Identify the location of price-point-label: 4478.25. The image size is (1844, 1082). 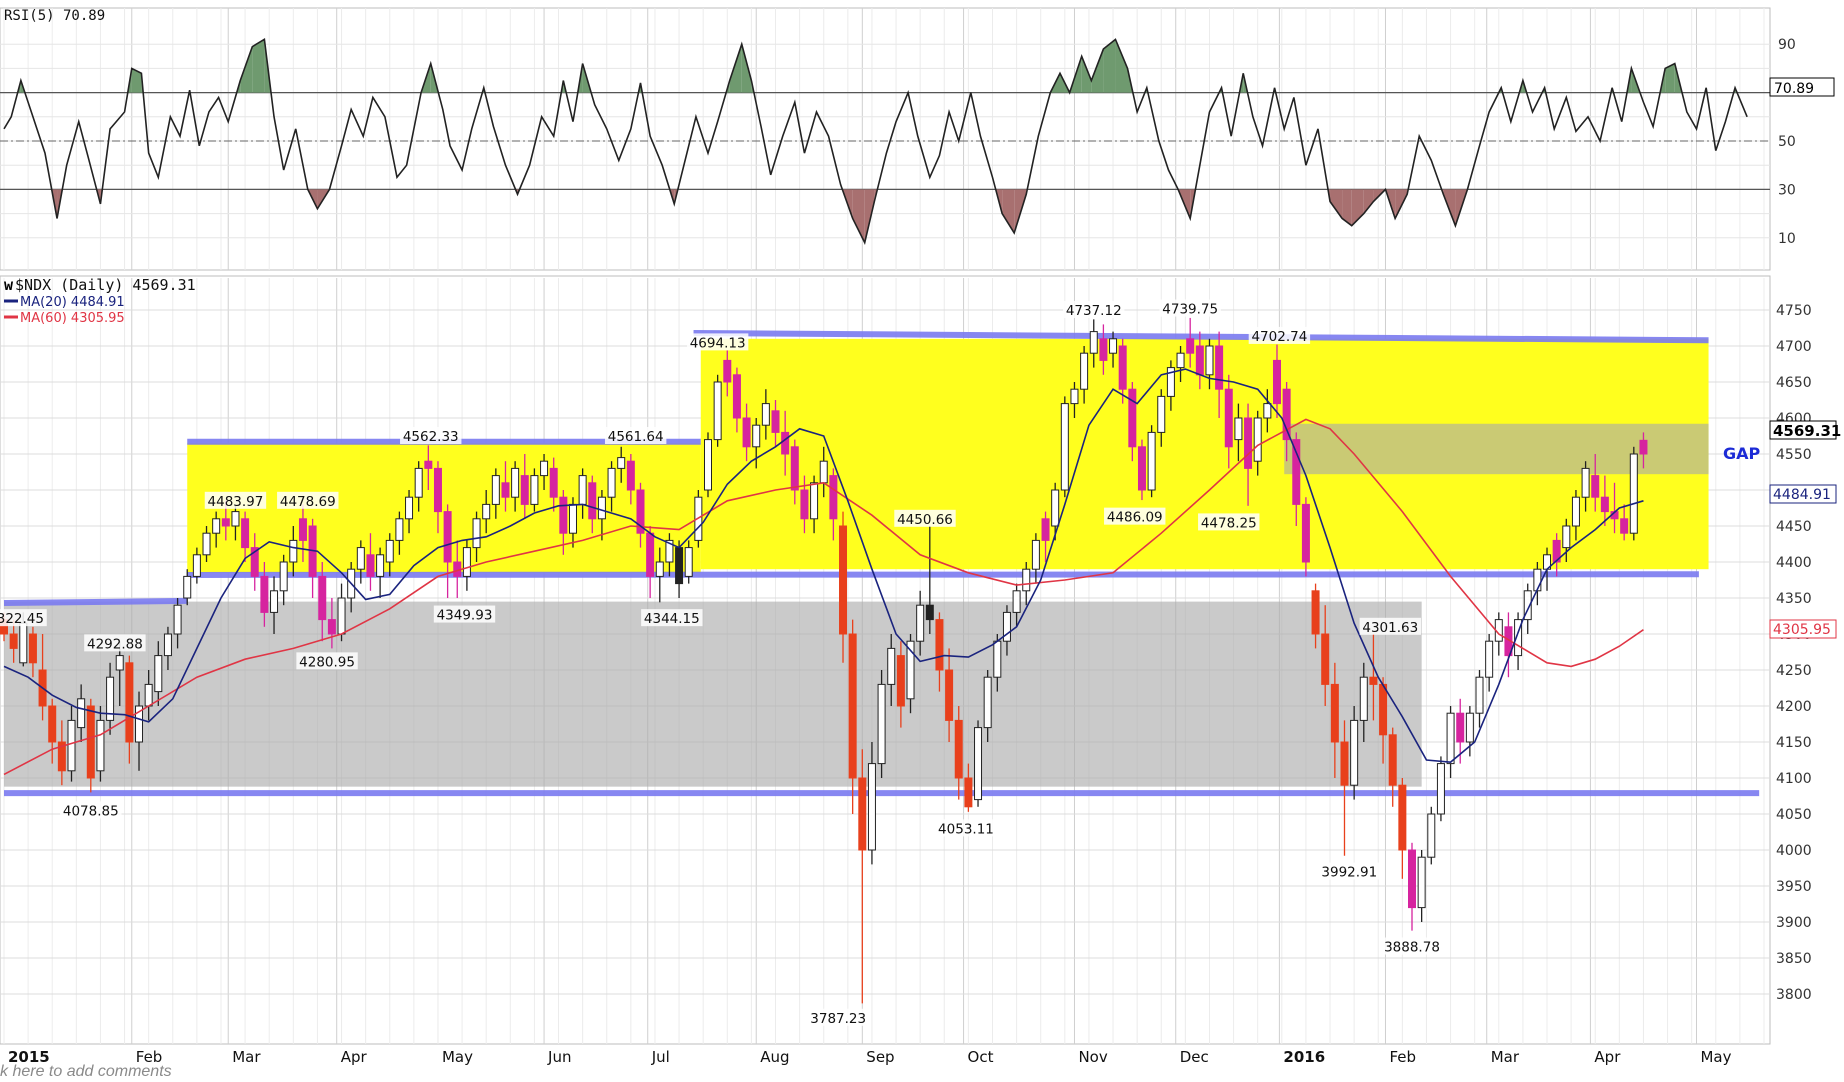
(1229, 523).